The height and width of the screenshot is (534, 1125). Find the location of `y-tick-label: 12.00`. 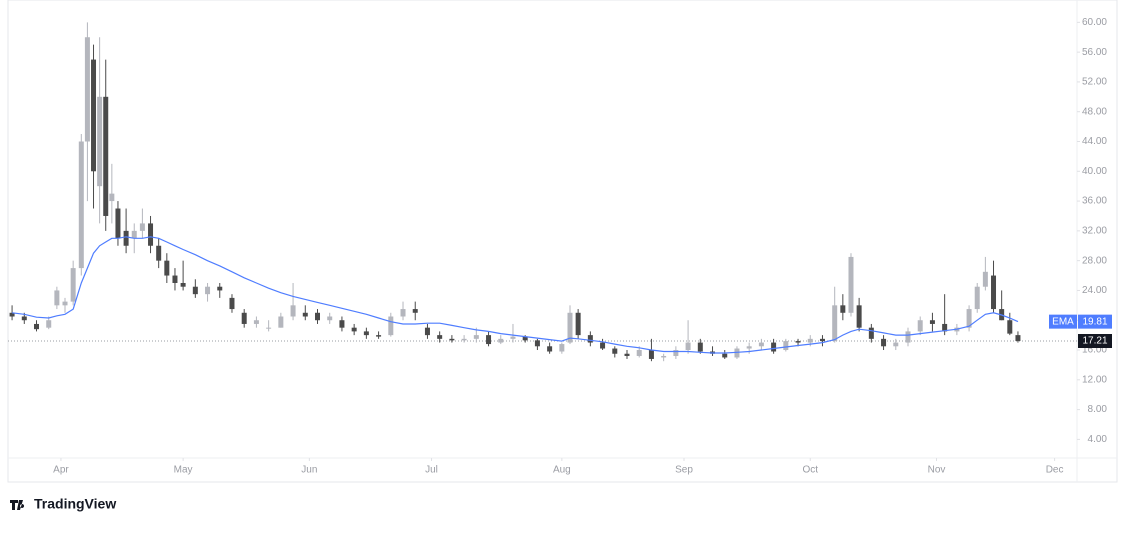

y-tick-label: 12.00 is located at coordinates (1094, 379).